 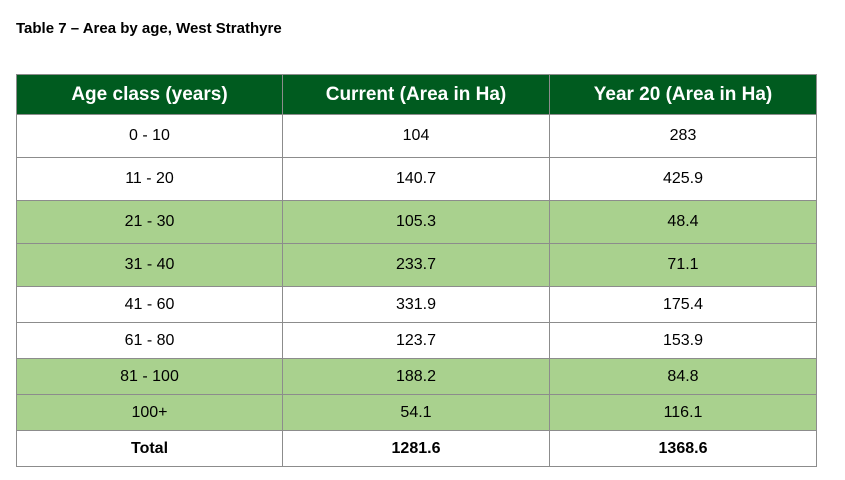 I want to click on total-current-cell: 1281.6, so click(x=416, y=448).